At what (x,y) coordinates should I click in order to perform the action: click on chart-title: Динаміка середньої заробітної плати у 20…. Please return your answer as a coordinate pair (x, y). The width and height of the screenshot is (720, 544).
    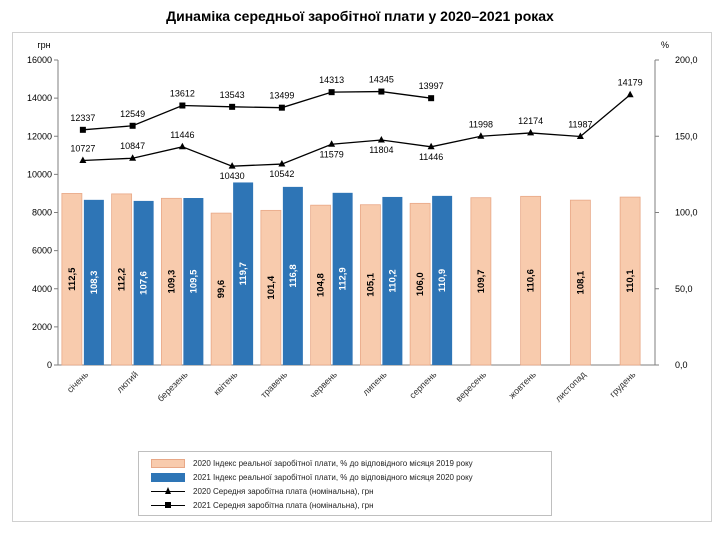
    Looking at the image, I should click on (360, 16).